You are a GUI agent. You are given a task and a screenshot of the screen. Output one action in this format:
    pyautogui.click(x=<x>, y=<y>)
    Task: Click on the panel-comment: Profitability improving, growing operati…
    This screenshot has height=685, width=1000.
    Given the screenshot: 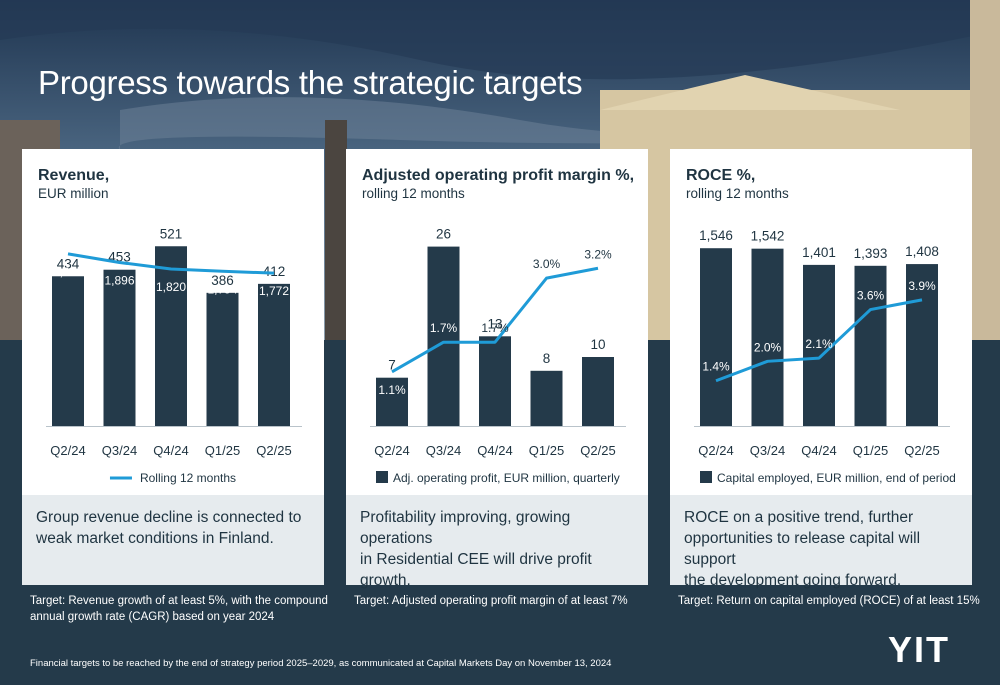 What is the action you would take?
    pyautogui.click(x=497, y=542)
    